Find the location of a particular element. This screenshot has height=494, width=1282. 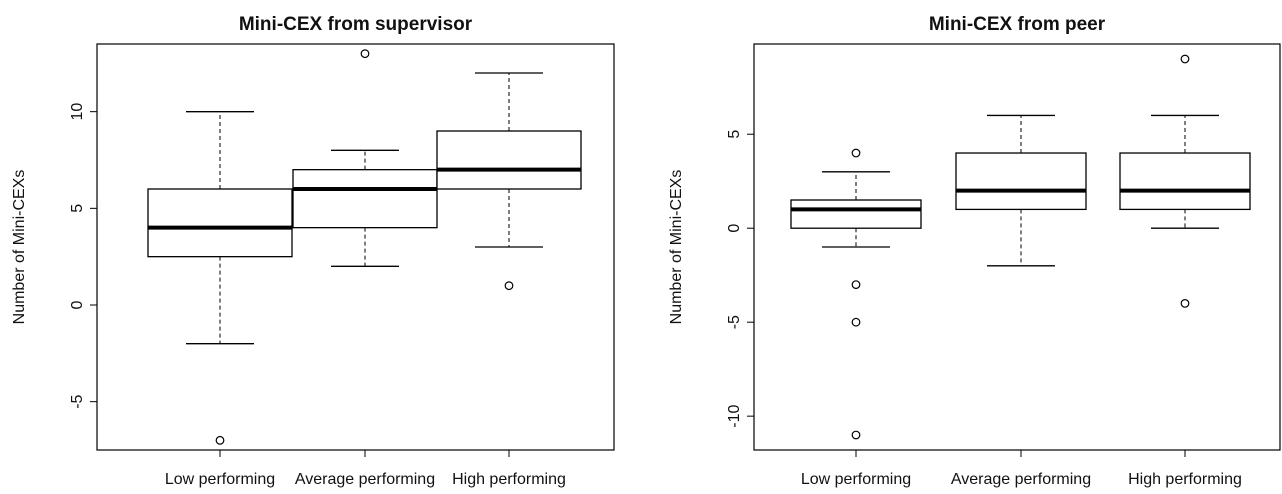

chart-title: Mini-CEX from peer is located at coordinates (1017, 24).